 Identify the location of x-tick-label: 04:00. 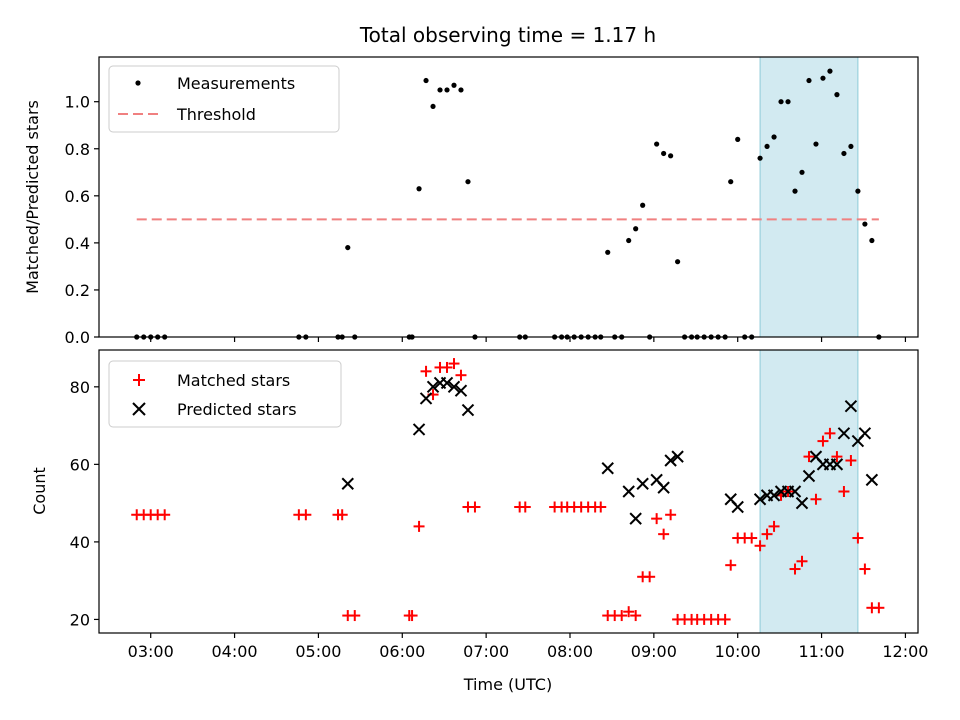
(235, 651).